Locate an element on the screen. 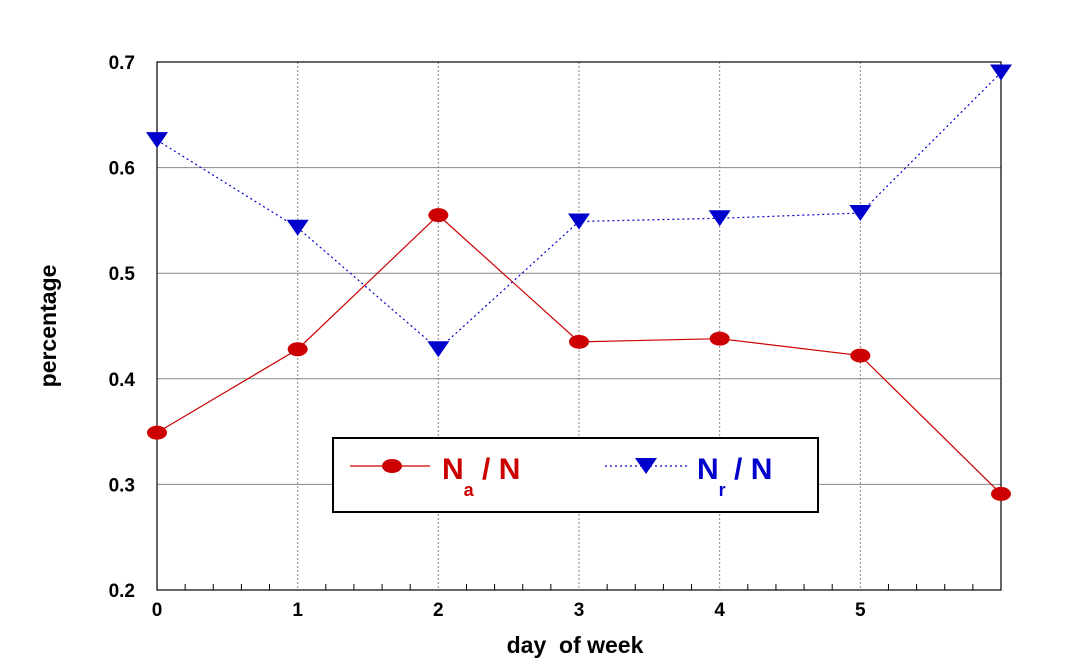 The width and height of the screenshot is (1080, 671). x-tick-label: 3 is located at coordinates (579, 610).